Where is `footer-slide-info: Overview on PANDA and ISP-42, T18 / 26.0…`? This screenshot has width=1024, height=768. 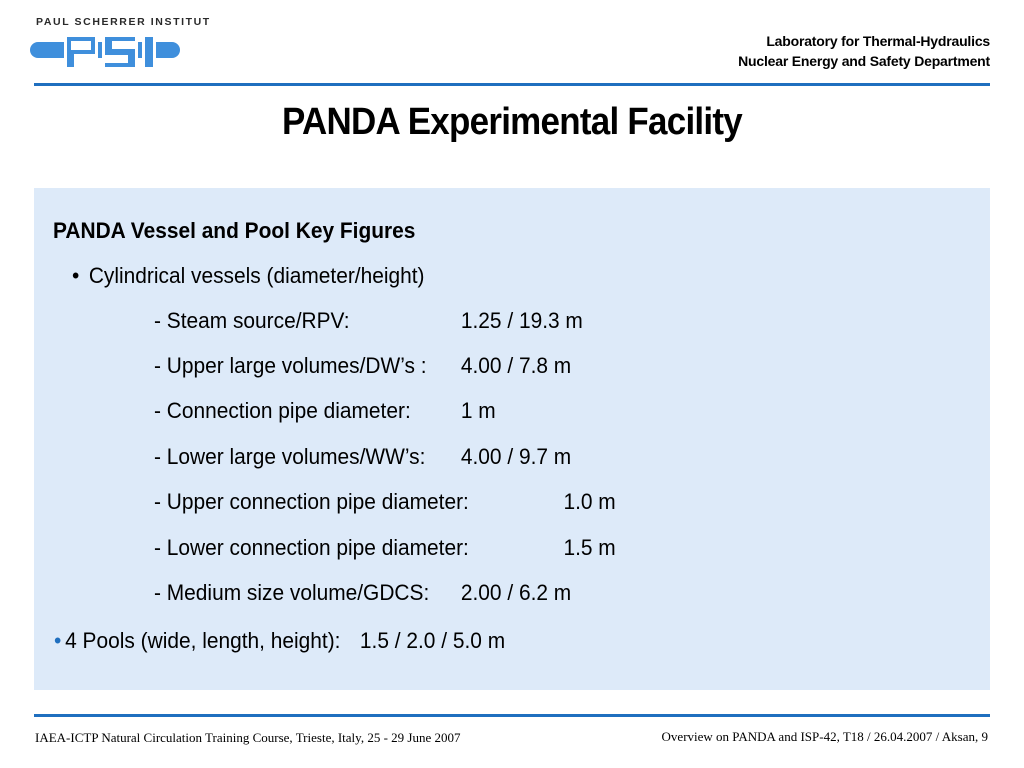
footer-slide-info: Overview on PANDA and ISP-42, T18 / 26.0… is located at coordinates (824, 736).